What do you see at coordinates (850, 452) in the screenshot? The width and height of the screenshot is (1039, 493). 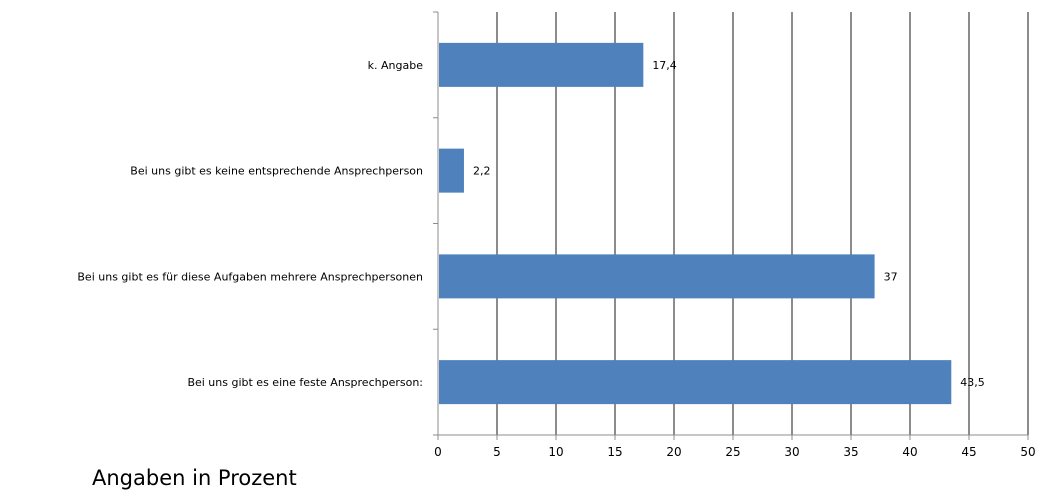 I see `x-tick-label: 35` at bounding box center [850, 452].